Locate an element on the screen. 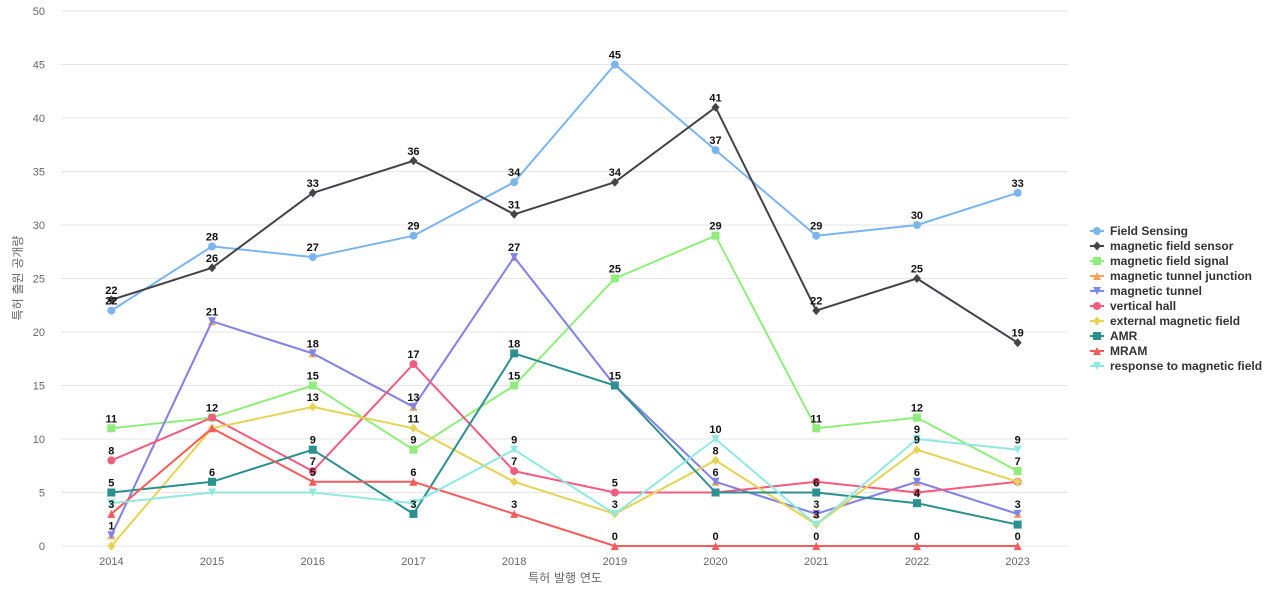 Image resolution: width=1280 pixels, height=600 pixels. legend-item: external magnetic field is located at coordinates (1165, 321).